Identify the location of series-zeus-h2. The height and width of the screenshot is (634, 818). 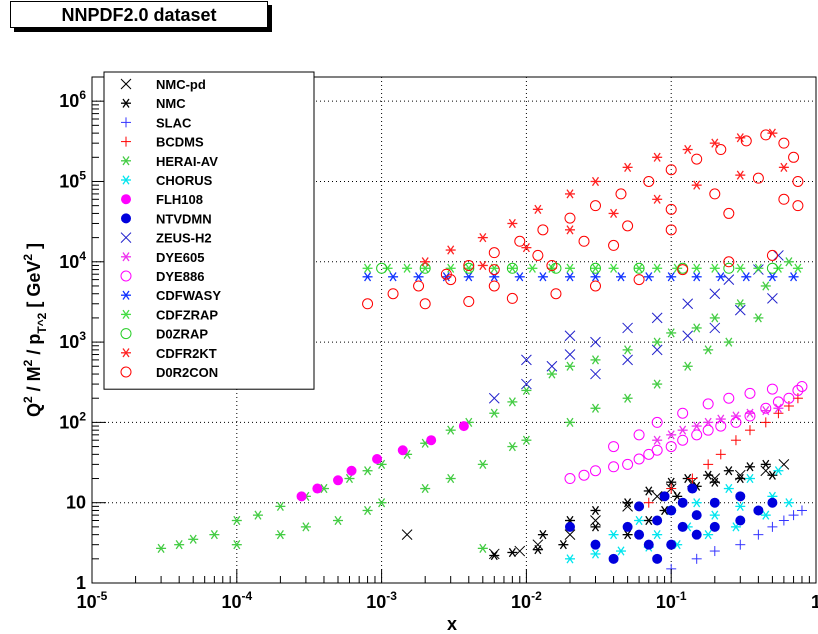
(636, 327).